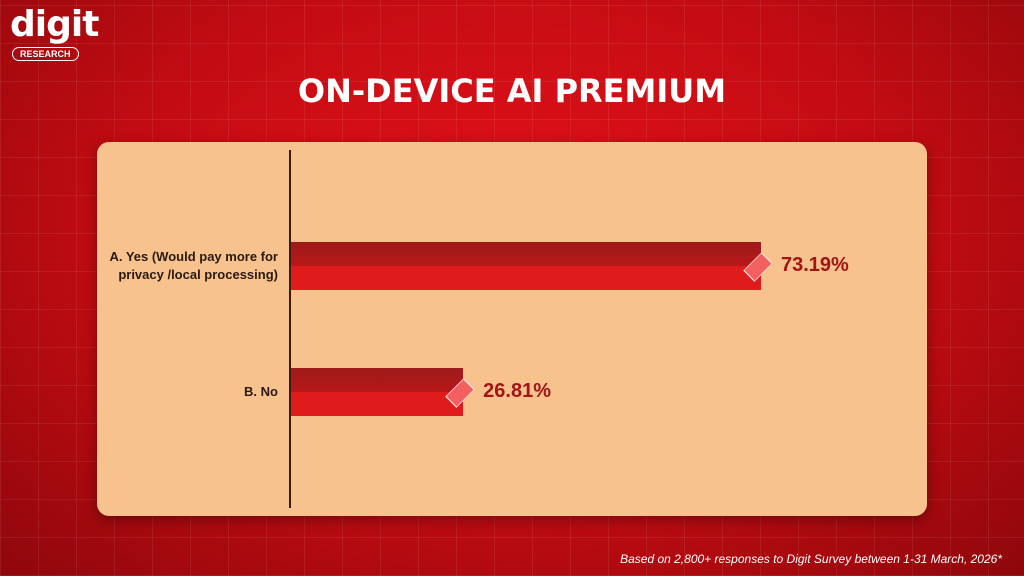 Image resolution: width=1024 pixels, height=576 pixels. Describe the element at coordinates (54, 24) in the screenshot. I see `brand-logo: digit` at that location.